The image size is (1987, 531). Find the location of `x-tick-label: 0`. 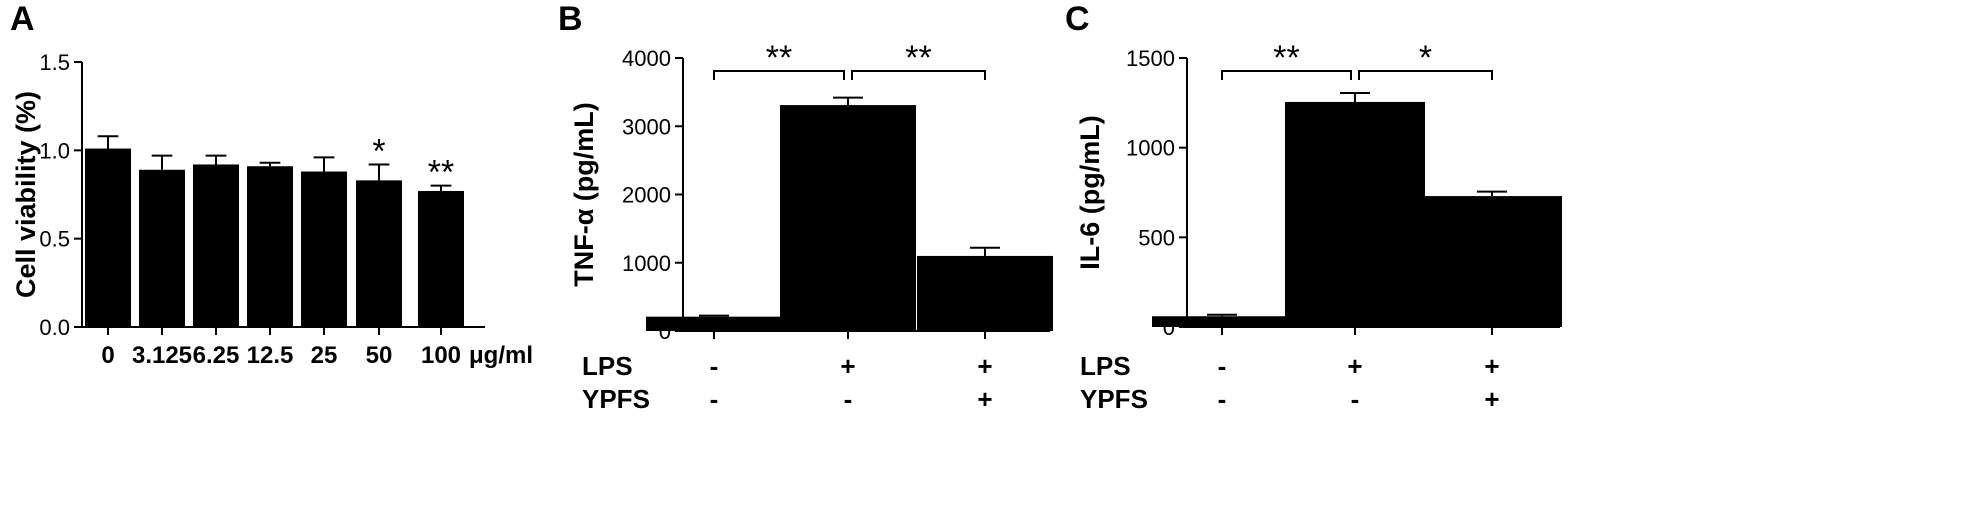

x-tick-label: 0 is located at coordinates (107, 355).